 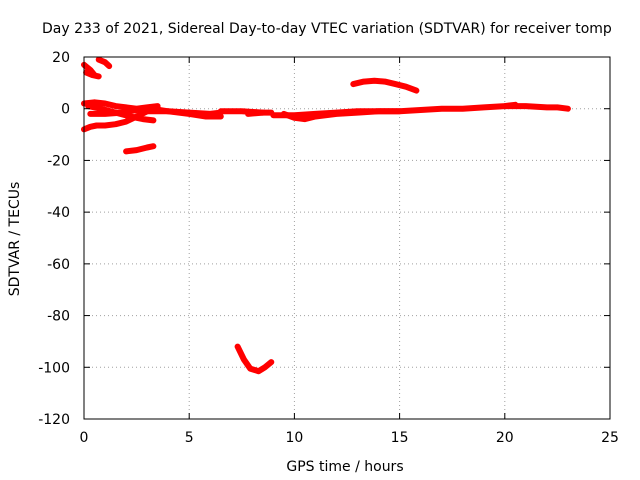 I want to click on y-tick-label: -120, so click(x=54, y=420).